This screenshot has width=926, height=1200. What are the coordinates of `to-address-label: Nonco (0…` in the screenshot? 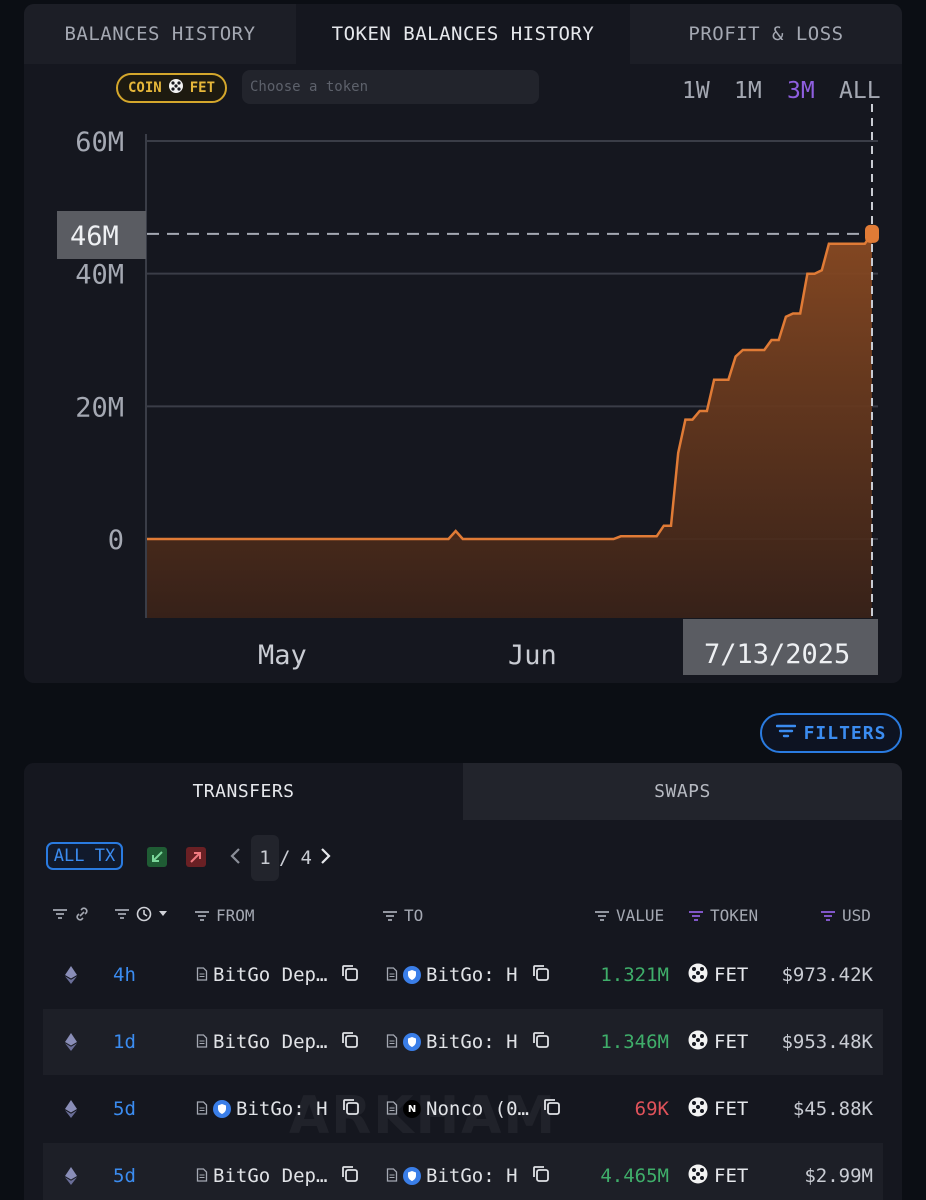 It's located at (477, 1109).